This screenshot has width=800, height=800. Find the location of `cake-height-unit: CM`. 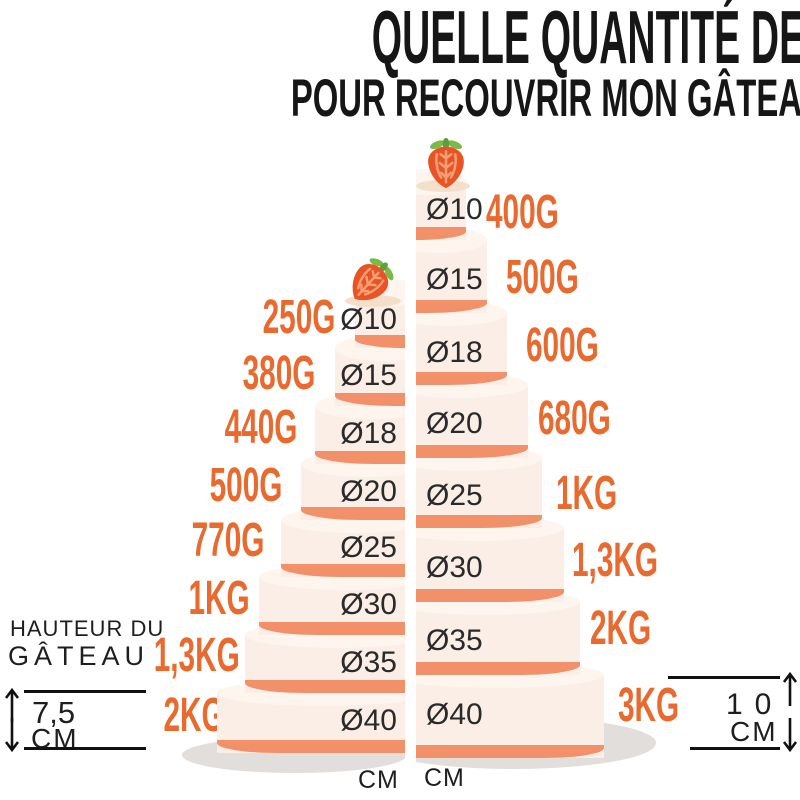

cake-height-unit: CM is located at coordinates (754, 731).